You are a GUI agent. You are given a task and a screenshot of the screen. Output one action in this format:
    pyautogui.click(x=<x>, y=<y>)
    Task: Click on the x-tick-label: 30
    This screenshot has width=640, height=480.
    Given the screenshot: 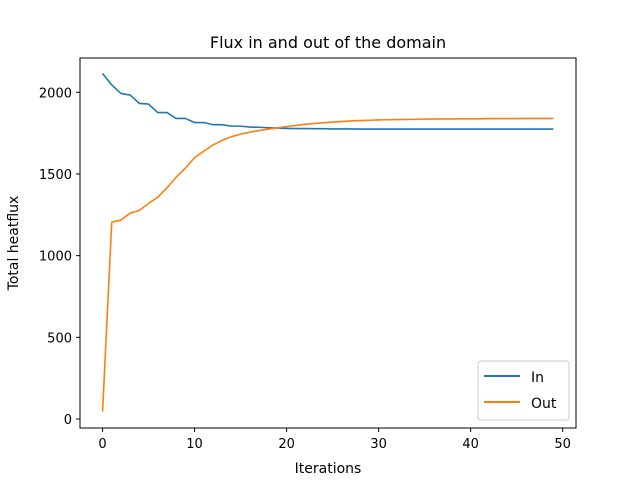 What is the action you would take?
    pyautogui.click(x=378, y=444)
    